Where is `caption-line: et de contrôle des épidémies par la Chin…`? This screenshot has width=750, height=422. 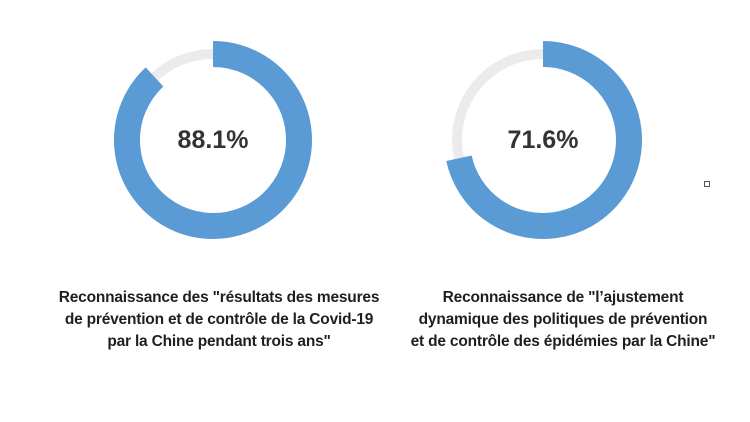
caption-line: et de contrôle des épidémies par la Chin… is located at coordinates (563, 341).